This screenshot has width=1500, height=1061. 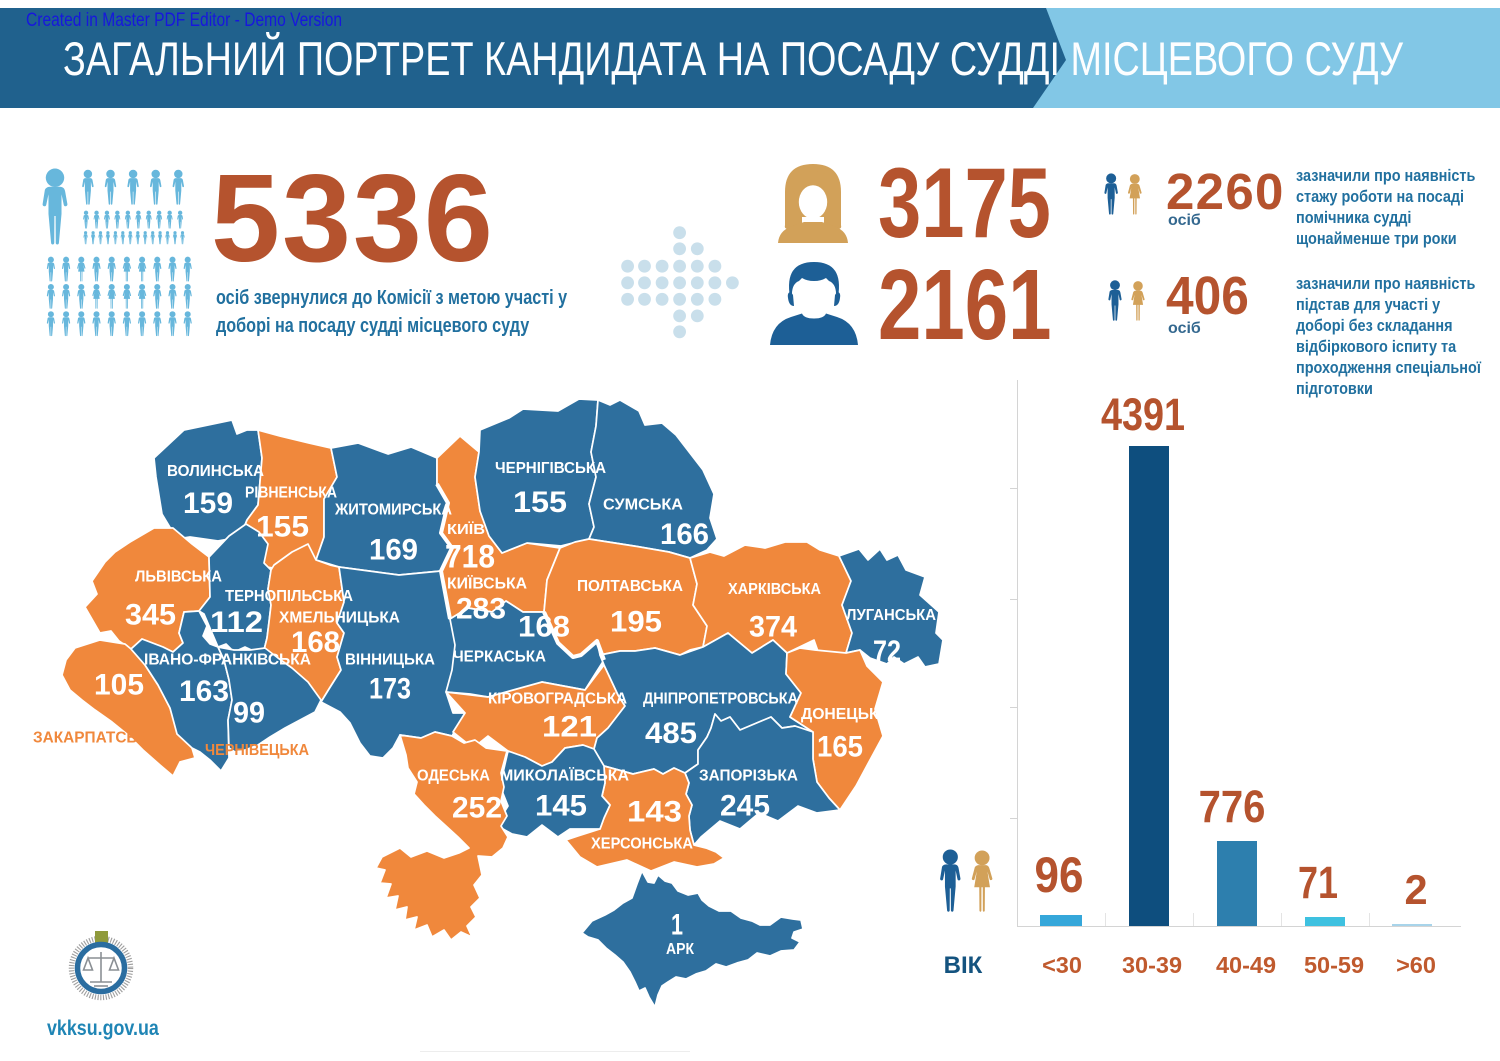 I want to click on svg-text: 283, so click(x=481, y=608).